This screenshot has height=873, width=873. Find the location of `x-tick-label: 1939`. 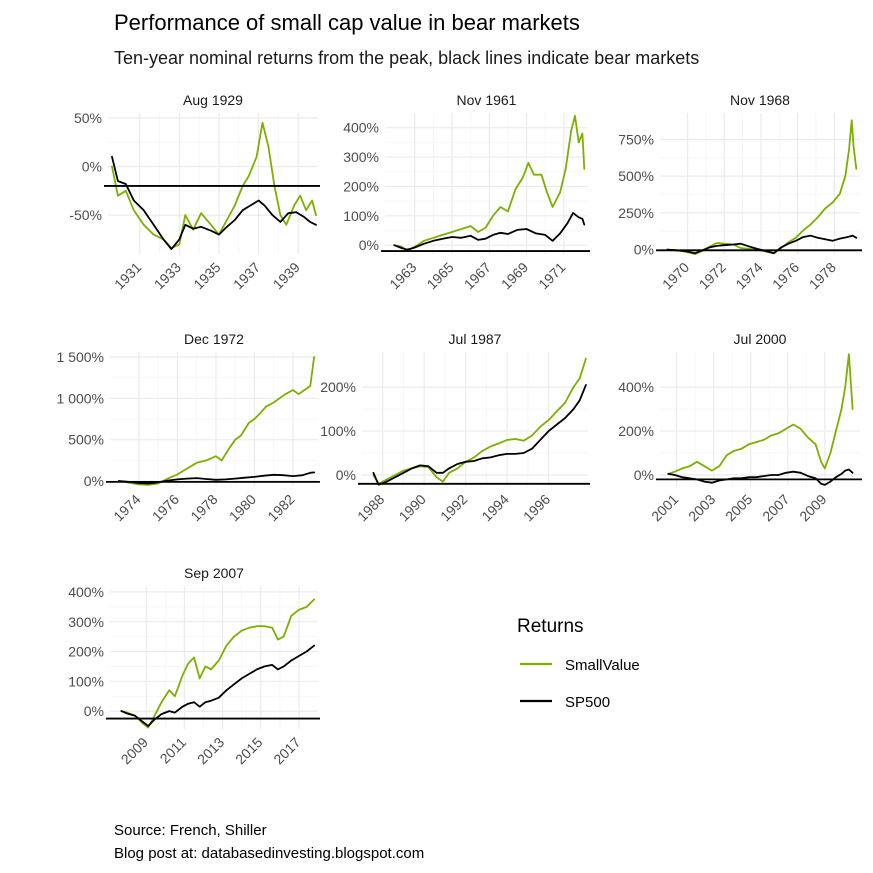

x-tick-label: 1939 is located at coordinates (286, 275).